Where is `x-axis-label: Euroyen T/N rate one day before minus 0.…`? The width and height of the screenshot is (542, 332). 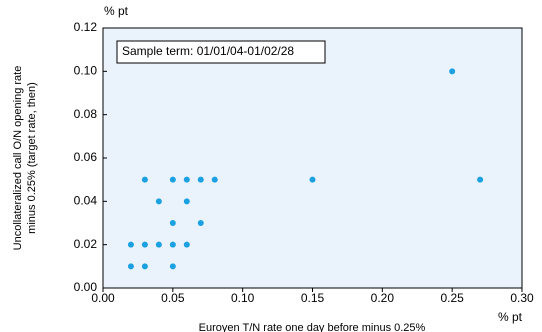
x-axis-label: Euroyen T/N rate one day before minus 0.… is located at coordinates (312, 327).